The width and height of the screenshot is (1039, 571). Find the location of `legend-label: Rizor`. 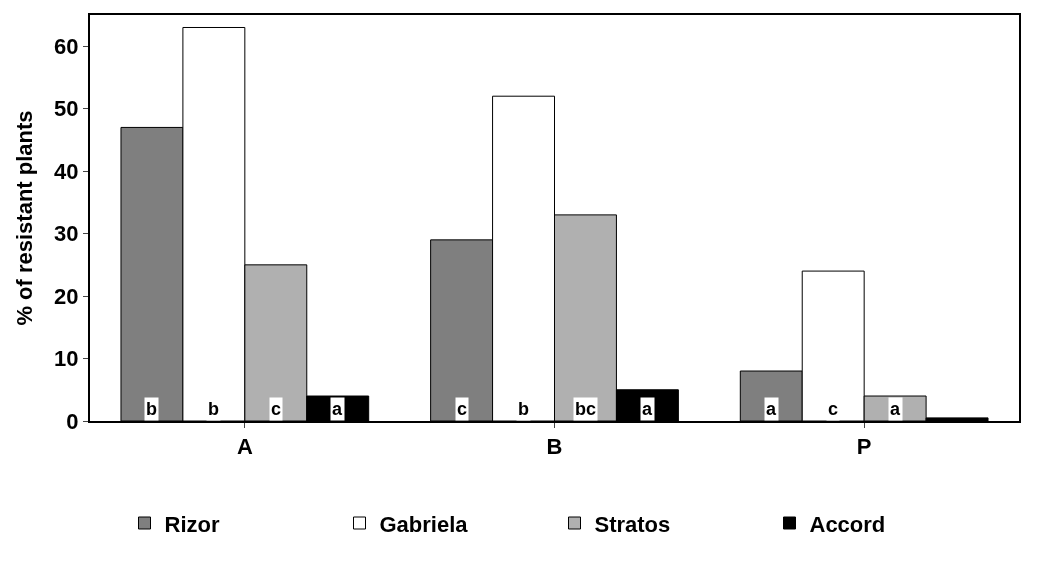

legend-label: Rizor is located at coordinates (192, 524).